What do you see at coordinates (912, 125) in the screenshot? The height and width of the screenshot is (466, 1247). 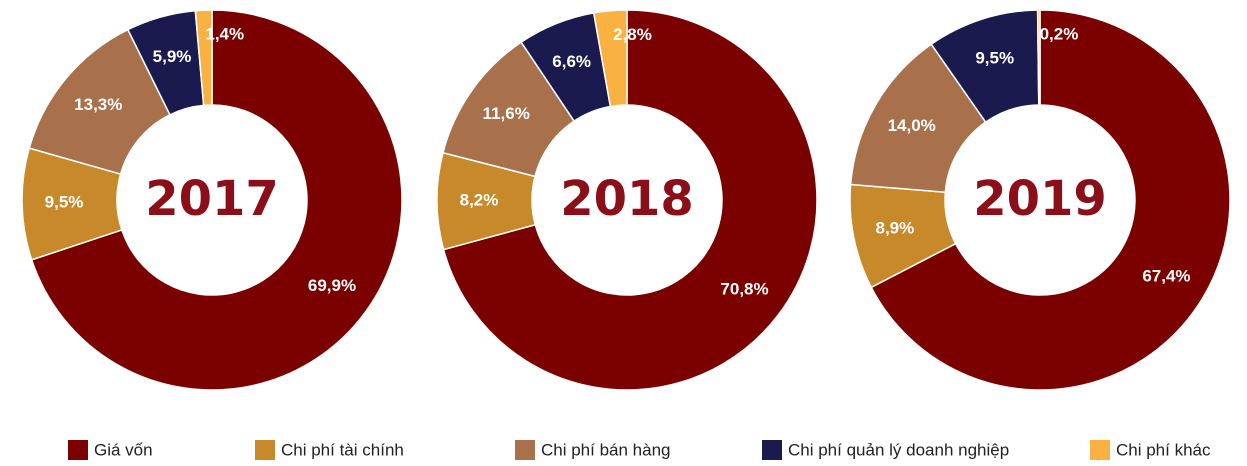 I see `slice-label: 14,0%` at bounding box center [912, 125].